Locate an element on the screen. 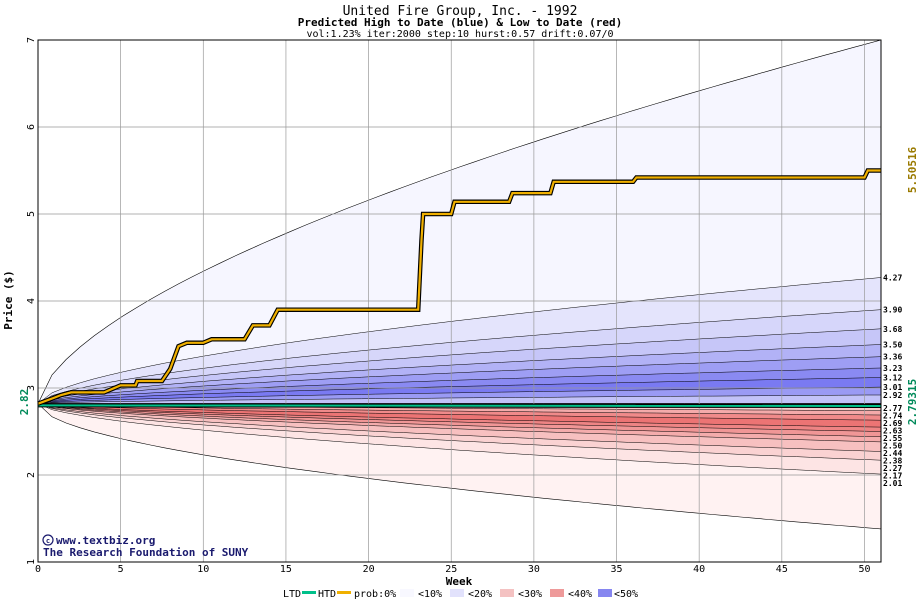  x-tick-label: 40 is located at coordinates (699, 569).